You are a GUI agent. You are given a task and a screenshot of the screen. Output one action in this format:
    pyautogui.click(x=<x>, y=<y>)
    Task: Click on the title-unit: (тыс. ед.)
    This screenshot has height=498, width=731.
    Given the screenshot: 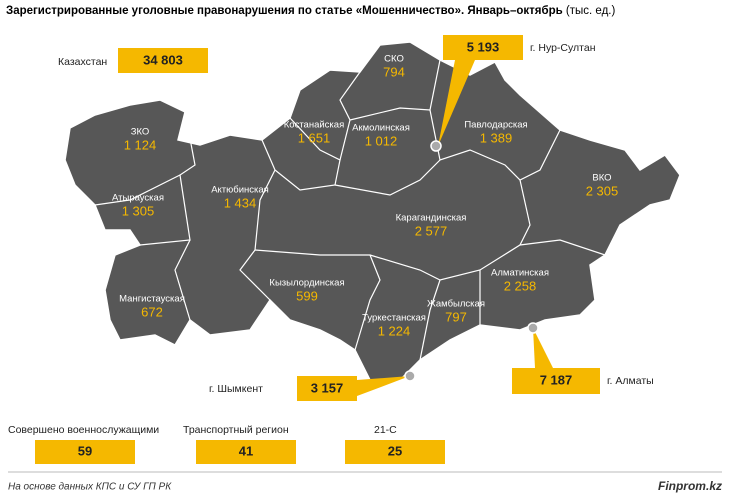 What is the action you would take?
    pyautogui.click(x=591, y=11)
    